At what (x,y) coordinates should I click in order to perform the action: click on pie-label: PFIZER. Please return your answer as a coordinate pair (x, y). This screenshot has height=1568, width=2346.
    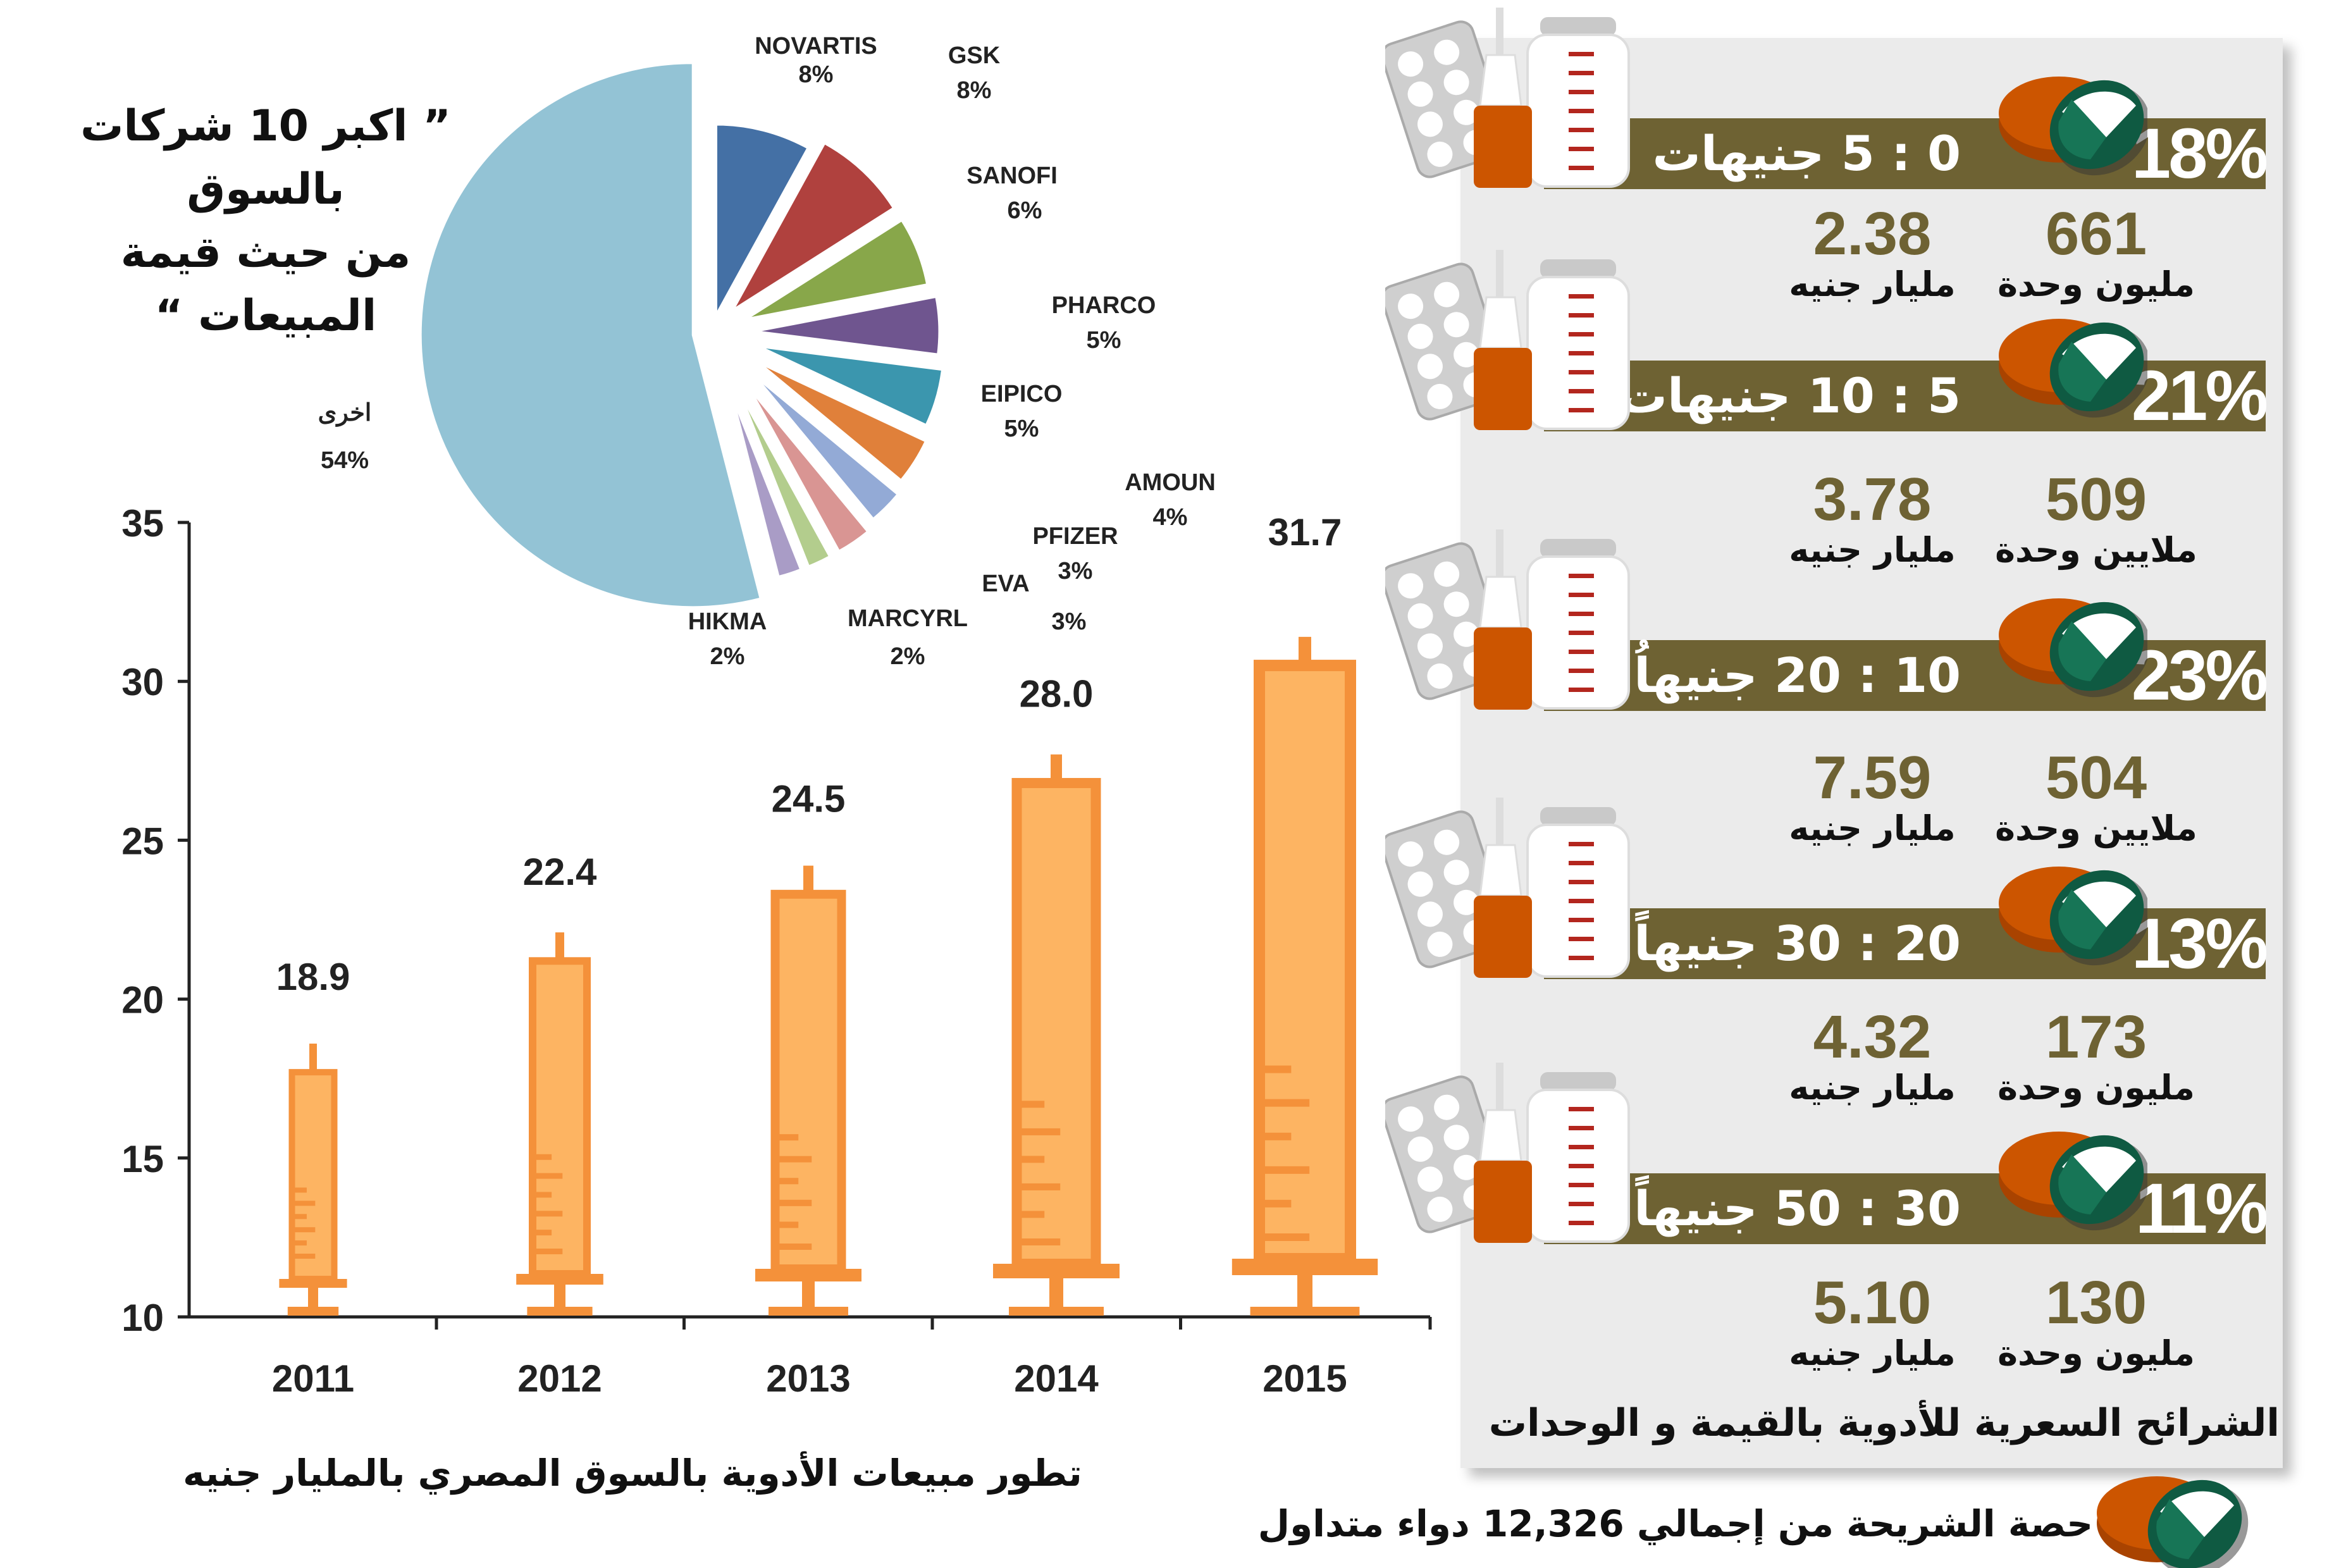
    Looking at the image, I should click on (1075, 536).